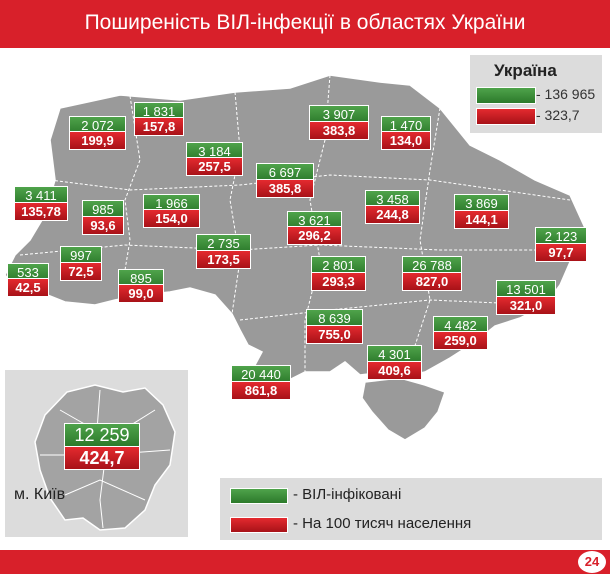 This screenshot has height=574, width=610. I want to click on region-per100k-label: 99,0, so click(141, 293).